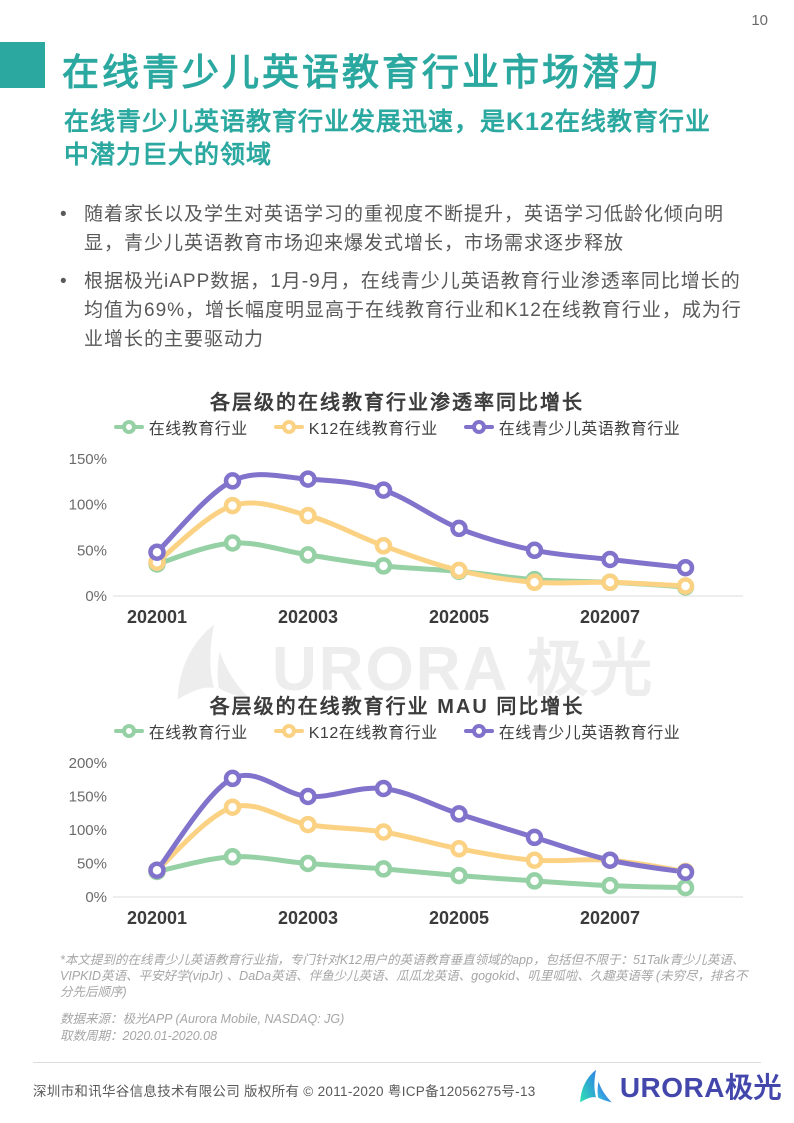 The width and height of the screenshot is (794, 1123). What do you see at coordinates (397, 707) in the screenshot?
I see `chart-title: 各层级的在线教育行业 MAU 同比增长` at bounding box center [397, 707].